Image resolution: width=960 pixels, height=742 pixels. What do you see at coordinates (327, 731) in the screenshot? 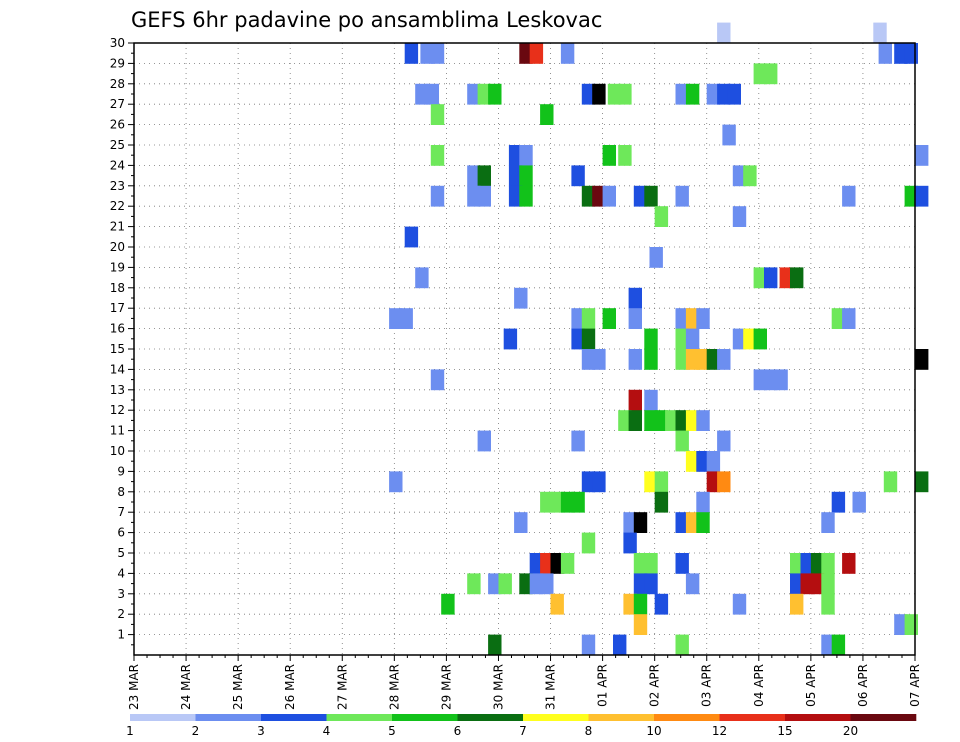
I see `legend-label: 4` at bounding box center [327, 731].